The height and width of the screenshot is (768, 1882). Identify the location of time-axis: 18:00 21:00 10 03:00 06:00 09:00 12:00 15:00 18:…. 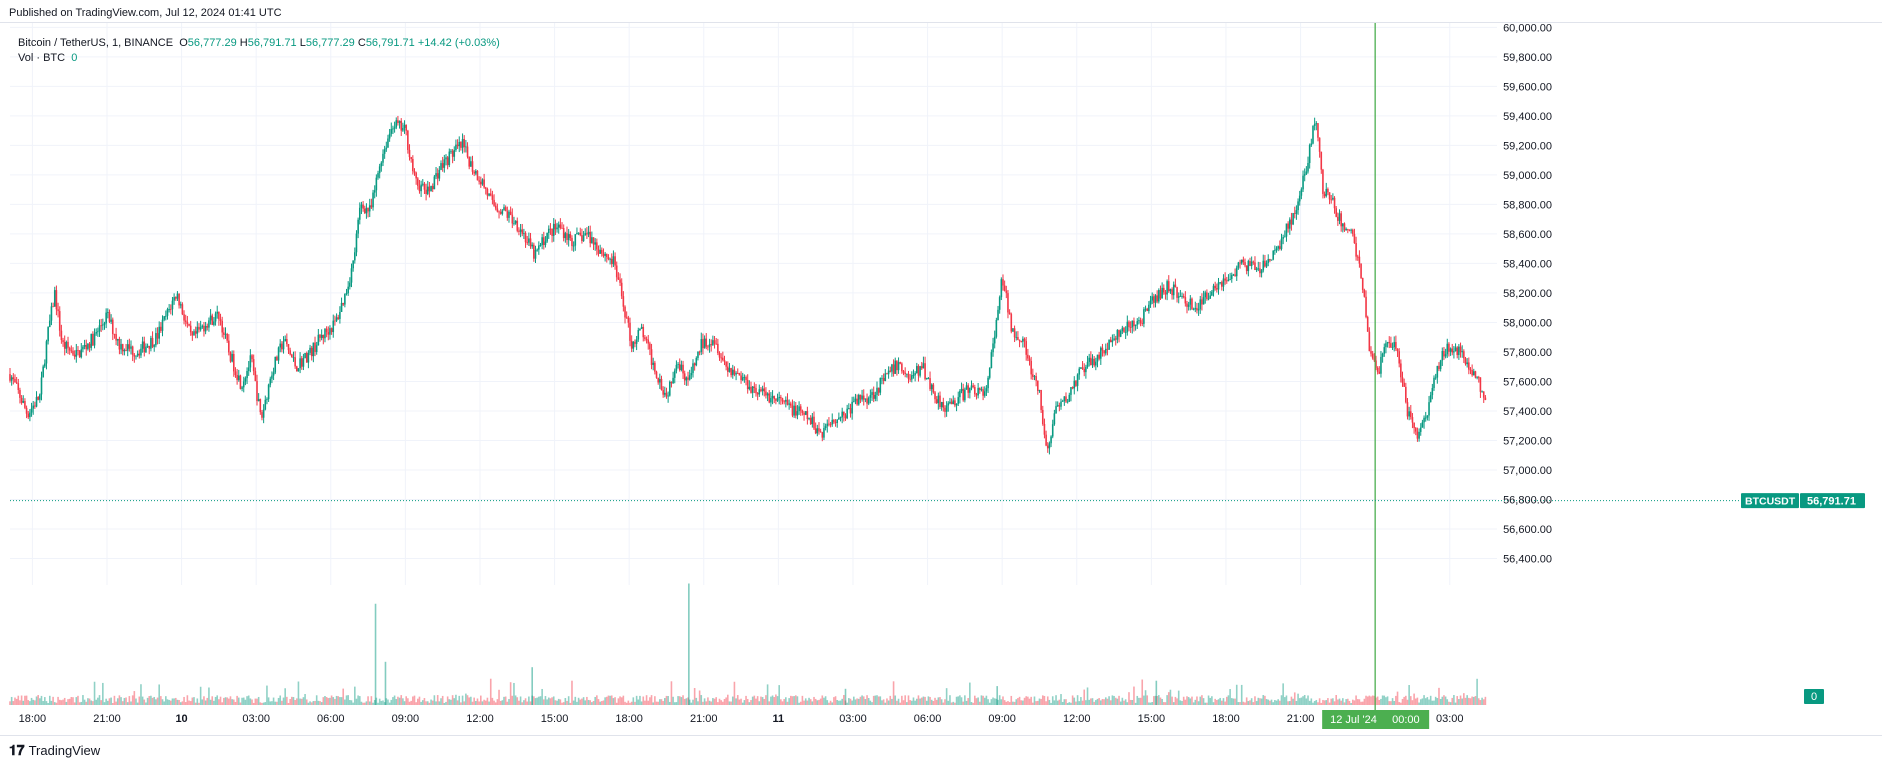
(741, 719).